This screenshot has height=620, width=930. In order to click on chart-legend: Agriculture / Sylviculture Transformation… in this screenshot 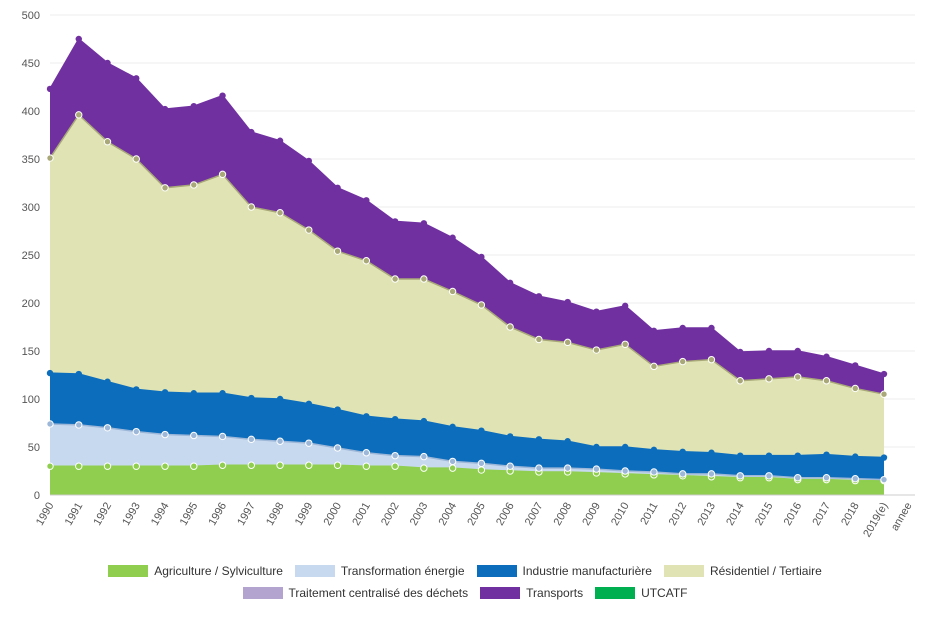, I will do `click(465, 582)`.